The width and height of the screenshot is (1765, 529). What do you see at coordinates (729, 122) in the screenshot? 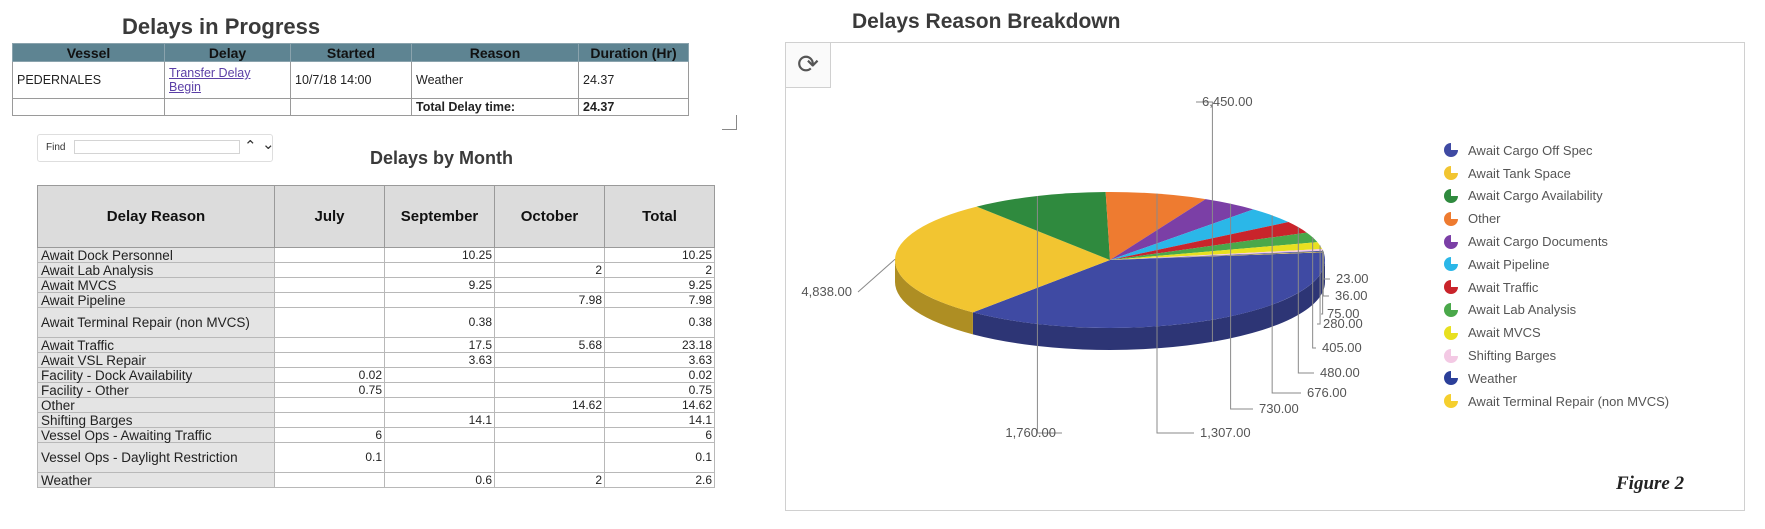
I see `resize-handle` at bounding box center [729, 122].